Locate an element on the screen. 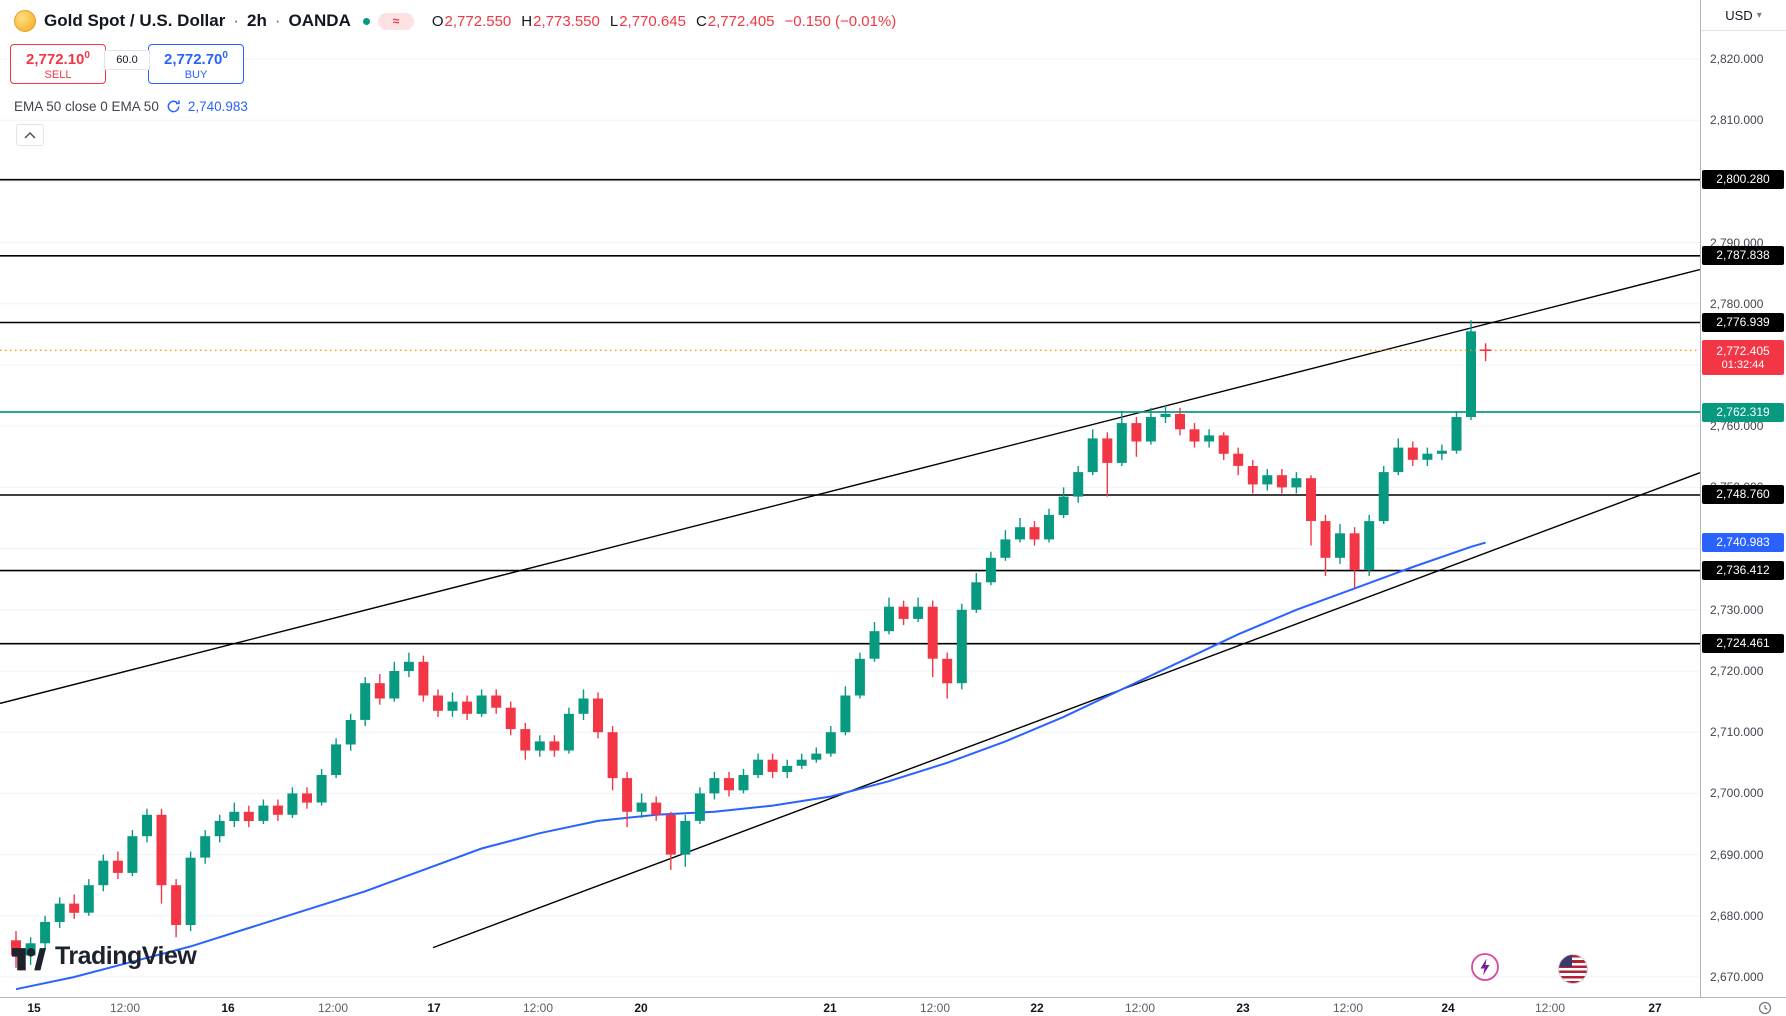 This screenshot has height=1016, width=1786. collapse-legend-button is located at coordinates (30, 135).